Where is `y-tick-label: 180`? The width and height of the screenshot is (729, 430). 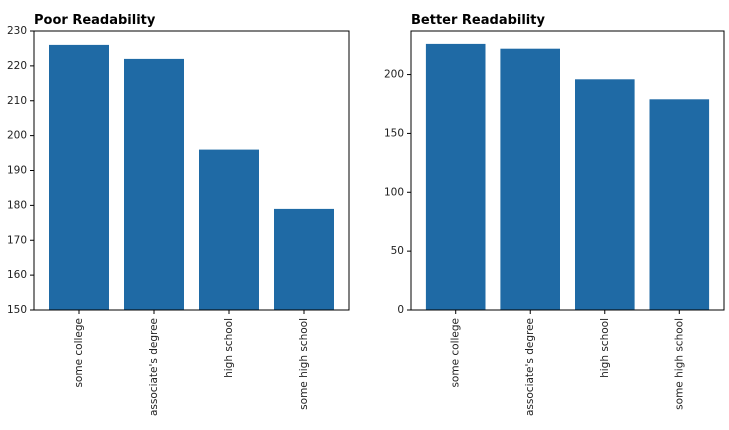 y-tick-label: 180 is located at coordinates (17, 205).